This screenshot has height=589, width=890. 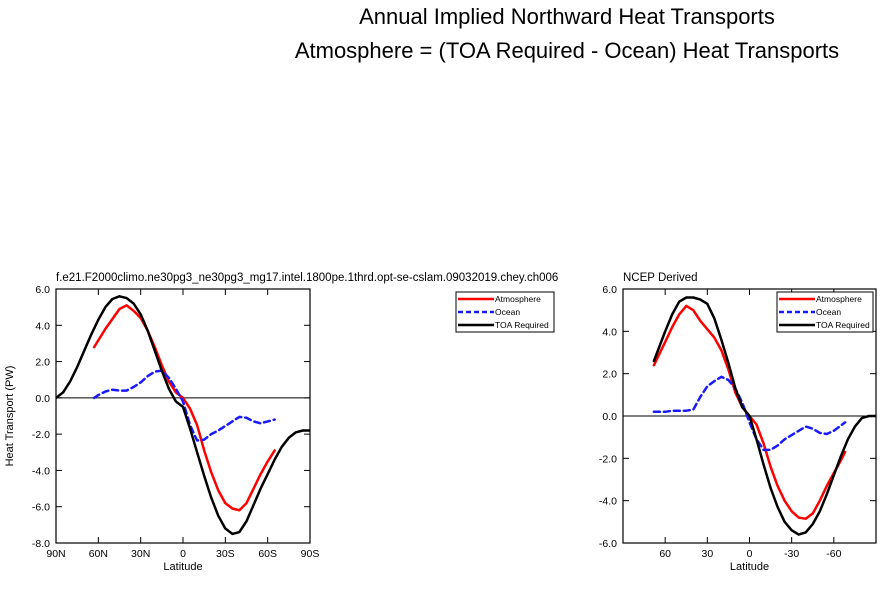 What do you see at coordinates (567, 16) in the screenshot?
I see `main-title-line-1: Annual Implied Northward Heat Transports` at bounding box center [567, 16].